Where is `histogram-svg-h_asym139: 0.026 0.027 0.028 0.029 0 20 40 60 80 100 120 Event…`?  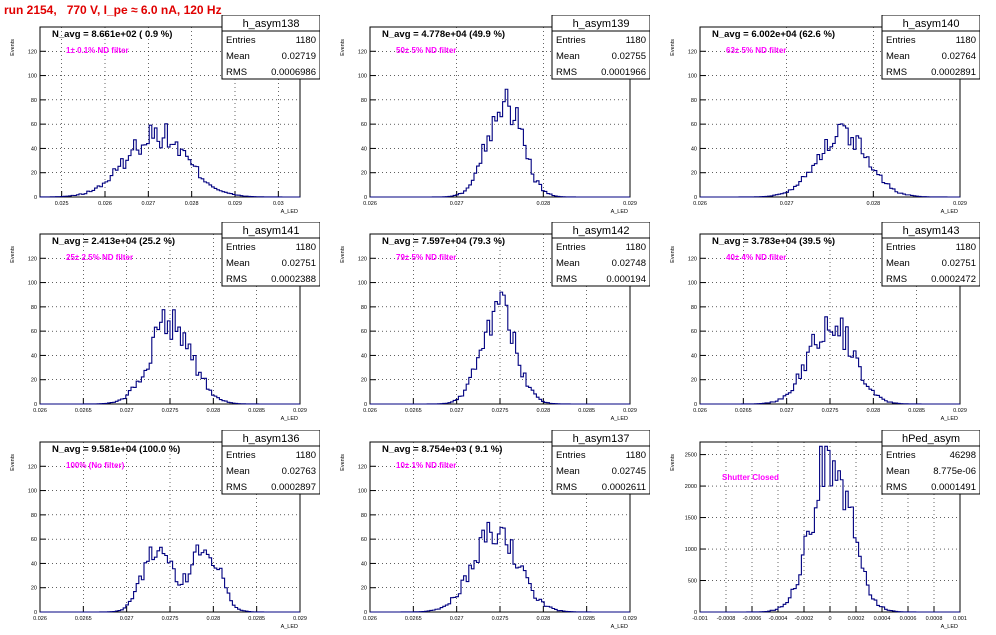 histogram-svg-h_asym139: 0.026 0.027 0.028 0.029 0 20 40 60 80 100 120 Event… is located at coordinates (495, 115).